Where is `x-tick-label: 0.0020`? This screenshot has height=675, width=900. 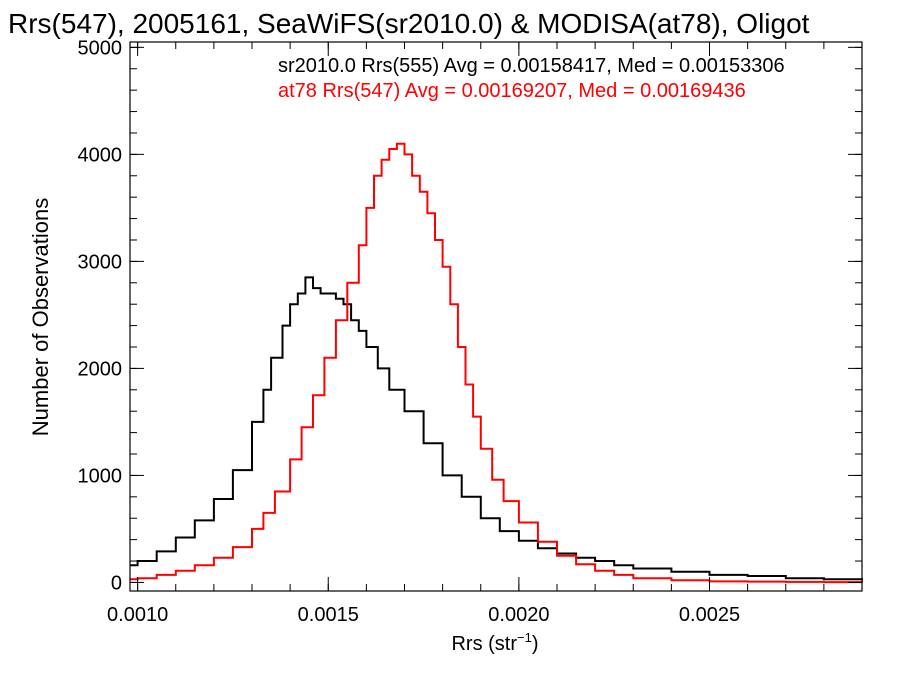 x-tick-label: 0.0020 is located at coordinates (518, 615).